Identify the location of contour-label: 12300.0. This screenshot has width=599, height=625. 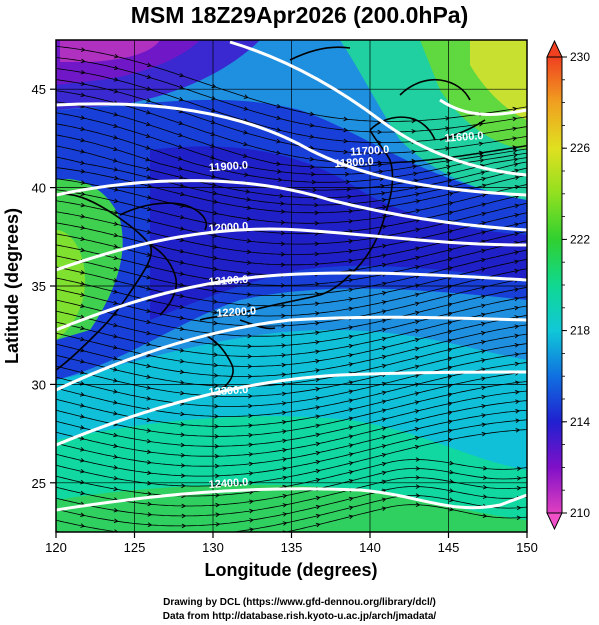
(228, 391).